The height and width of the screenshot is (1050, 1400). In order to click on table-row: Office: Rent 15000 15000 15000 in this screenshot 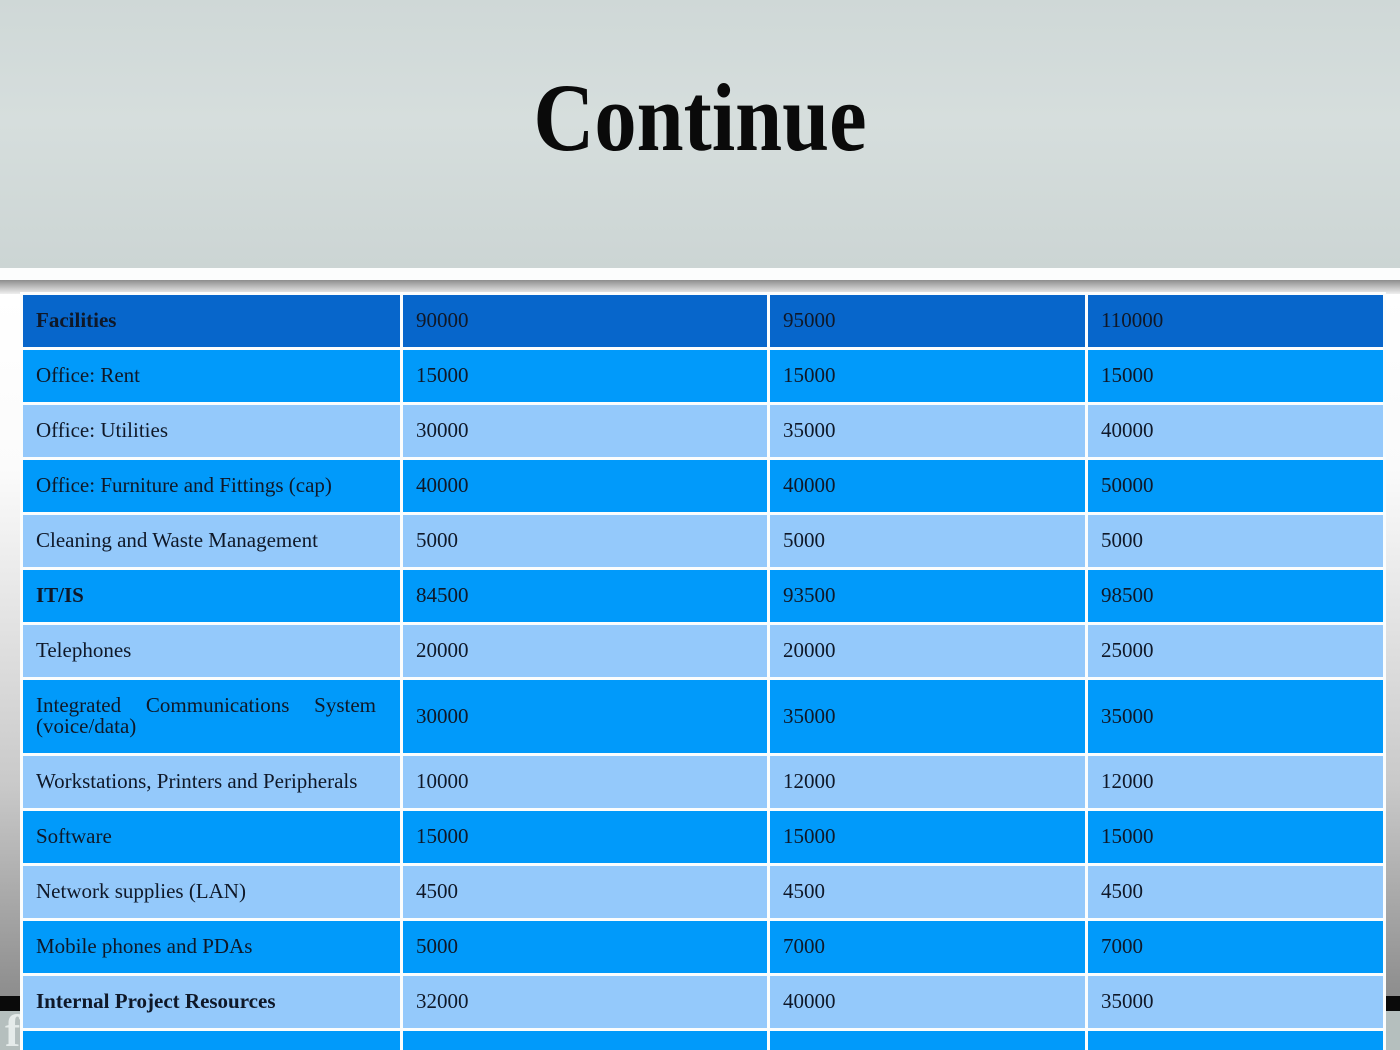, I will do `click(703, 376)`.